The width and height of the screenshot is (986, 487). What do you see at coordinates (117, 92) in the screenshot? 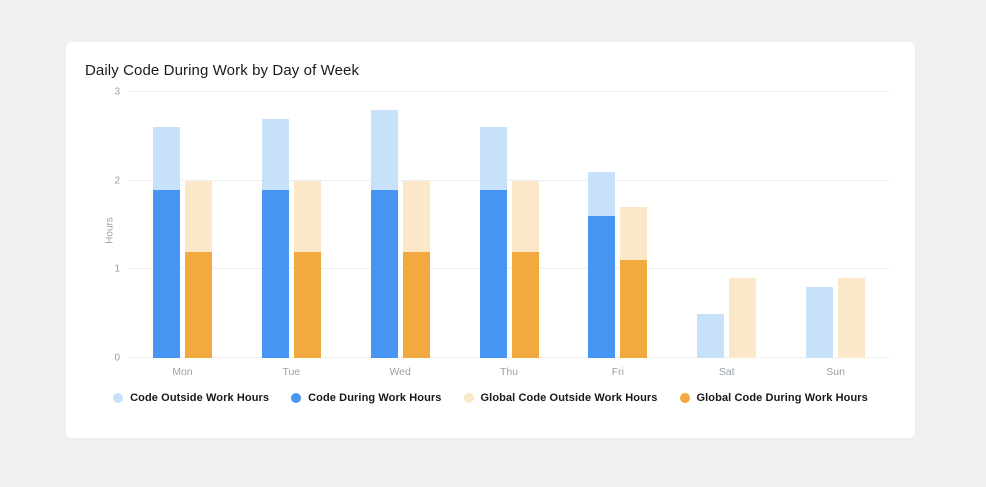
I see `y-tick-label-3: 3` at bounding box center [117, 92].